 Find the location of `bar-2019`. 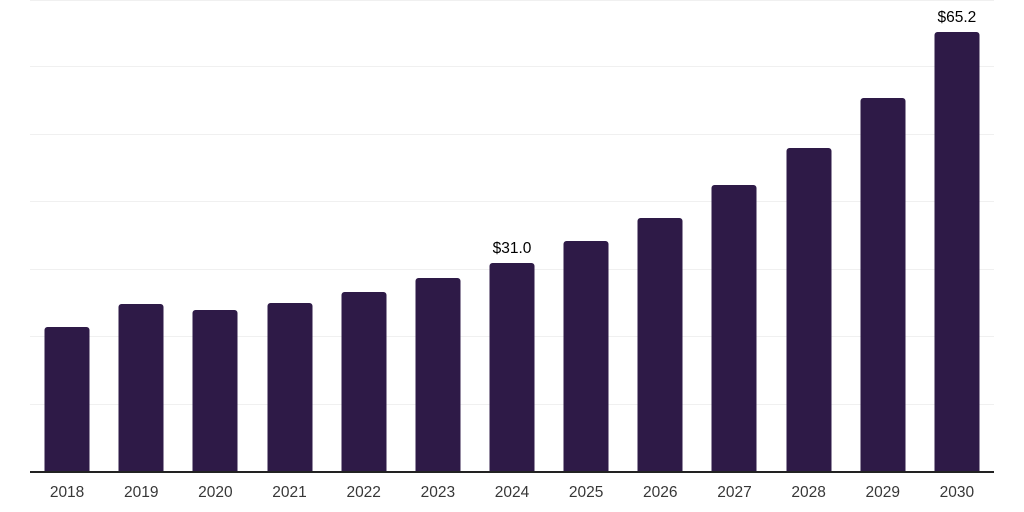

bar-2019 is located at coordinates (141, 388).